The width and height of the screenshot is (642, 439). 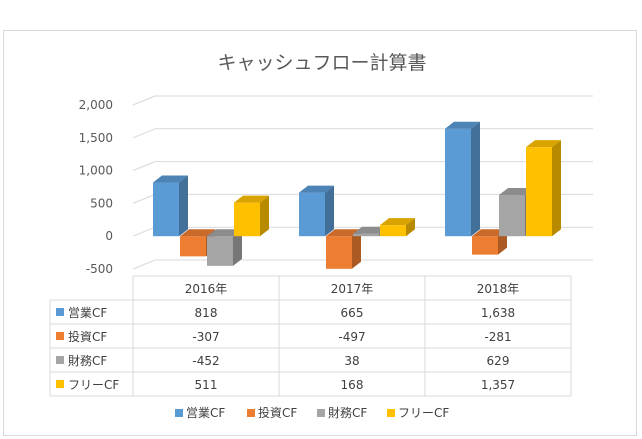 What do you see at coordinates (87, 336) in the screenshot?
I see `series-name: 投資CF` at bounding box center [87, 336].